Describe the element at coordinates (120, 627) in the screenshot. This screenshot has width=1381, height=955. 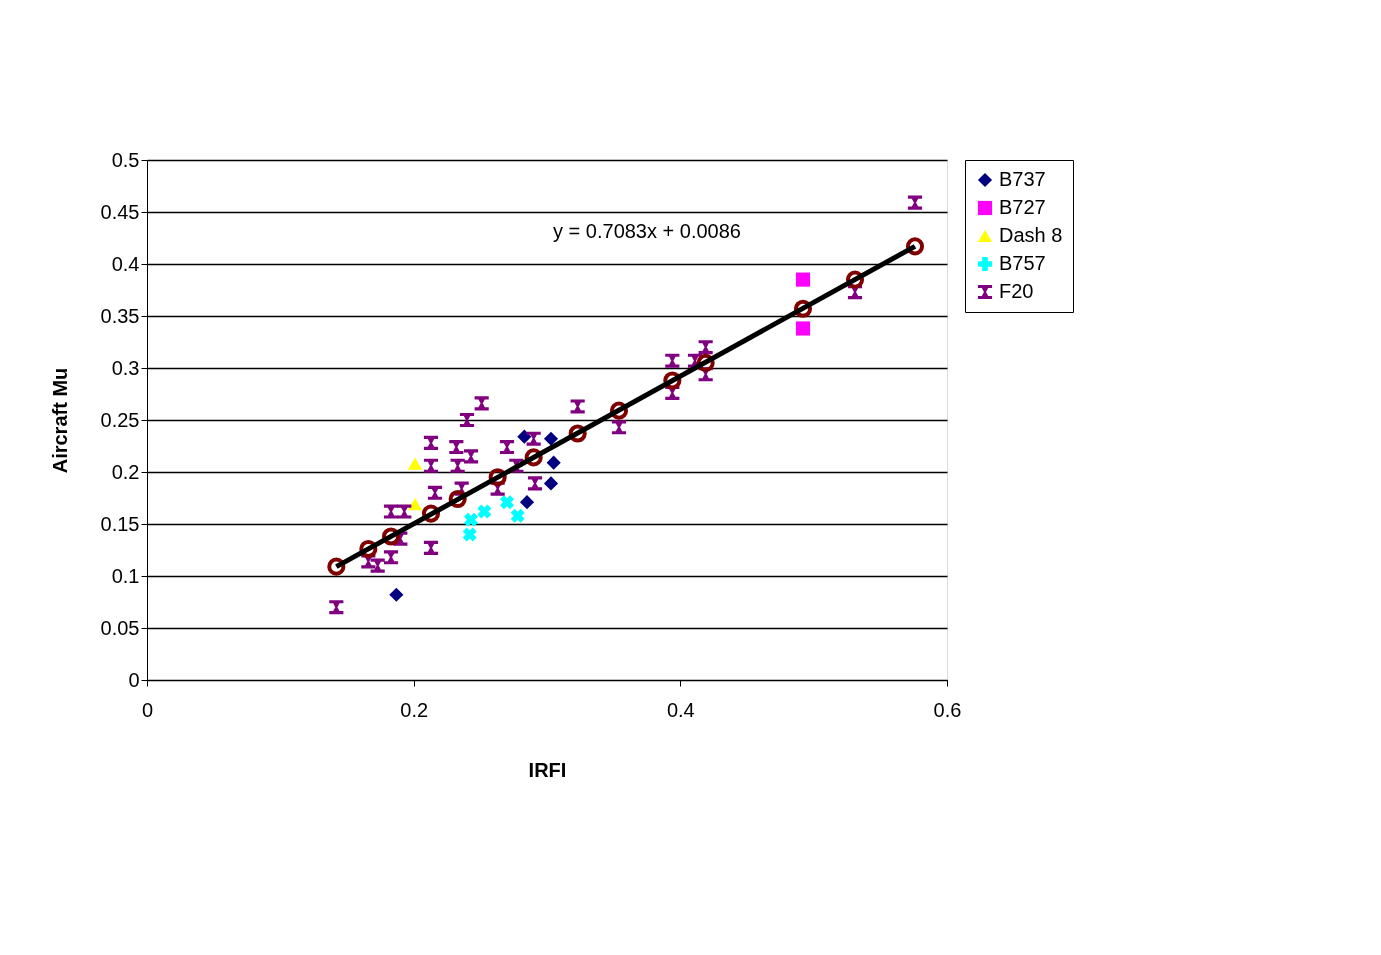
I see `y-tick-label: 0.05` at that location.